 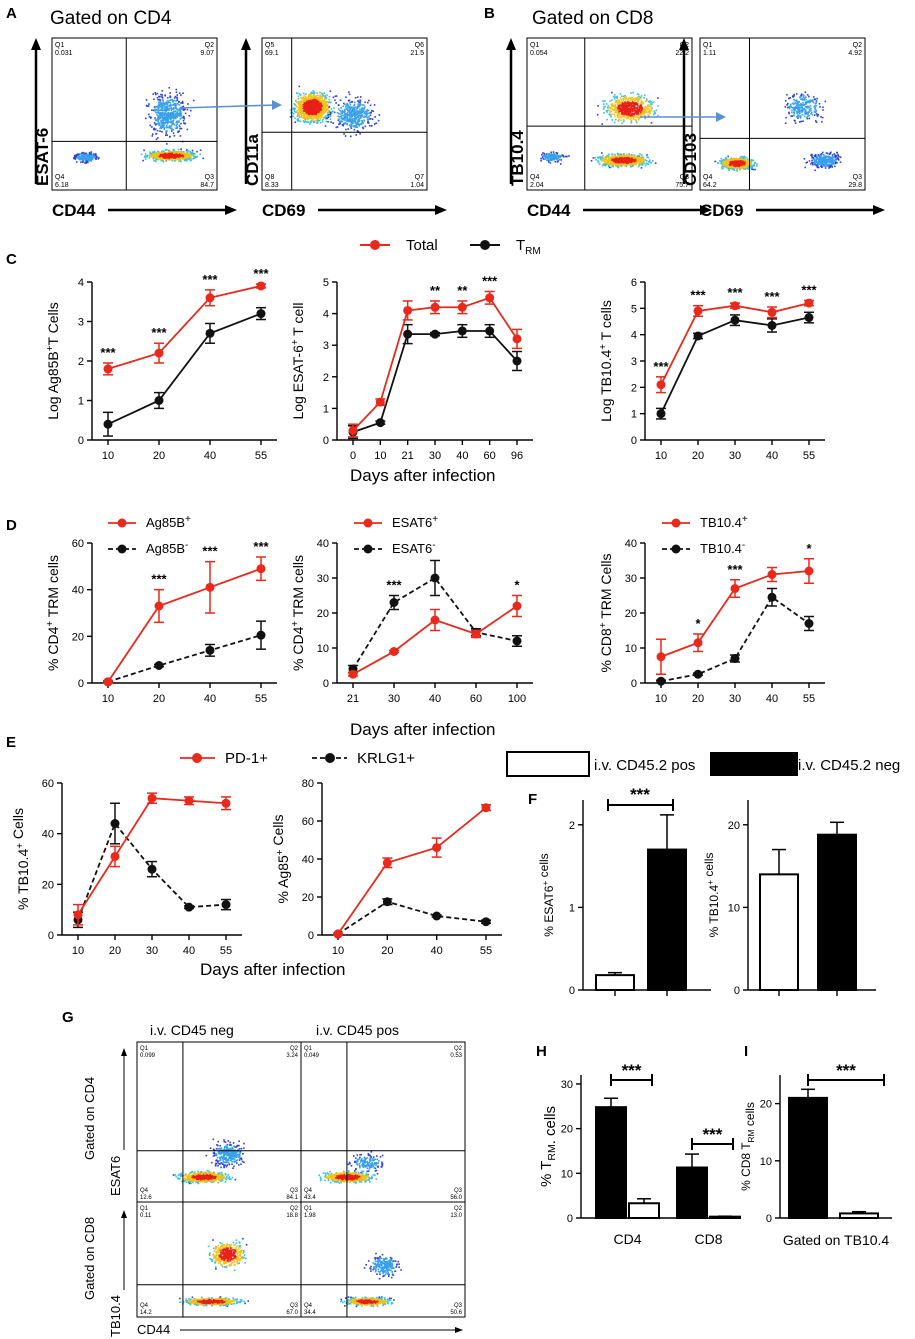 I want to click on quadrant-value: 8.33, so click(x=272, y=185).